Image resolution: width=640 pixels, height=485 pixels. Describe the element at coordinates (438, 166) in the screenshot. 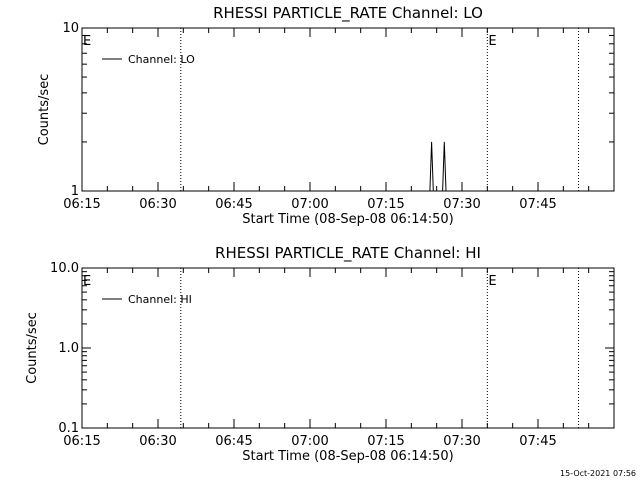

I see `series-line` at that location.